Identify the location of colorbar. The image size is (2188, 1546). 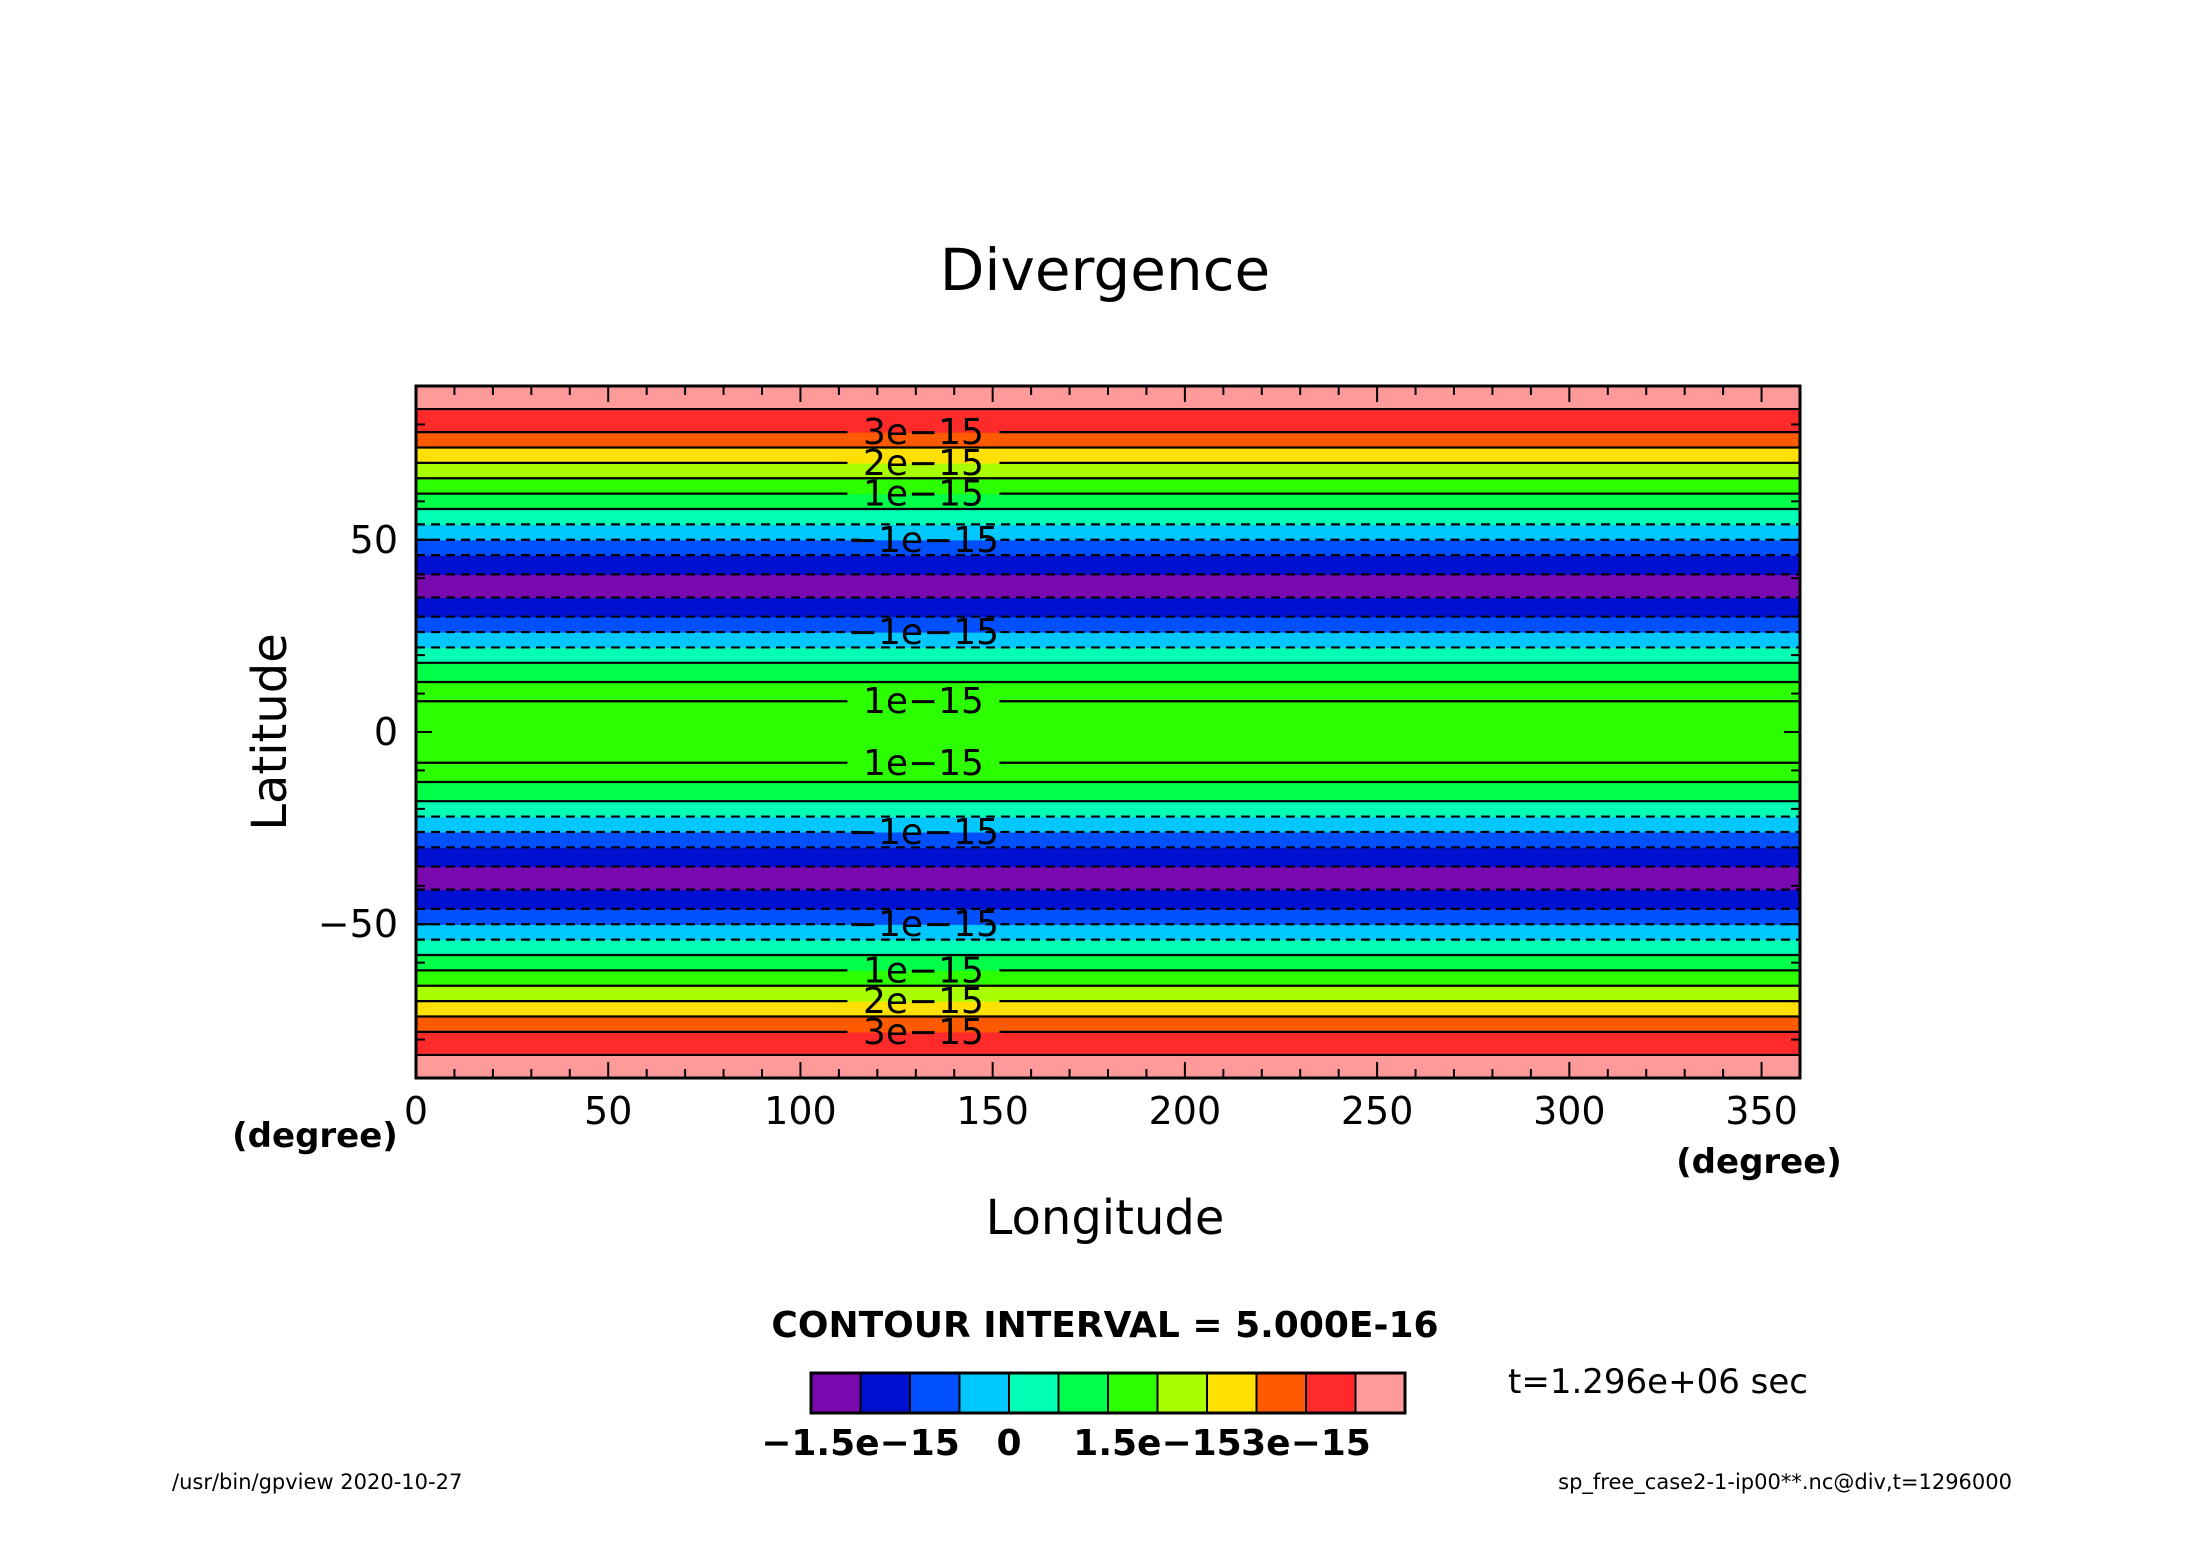
(1108, 1393).